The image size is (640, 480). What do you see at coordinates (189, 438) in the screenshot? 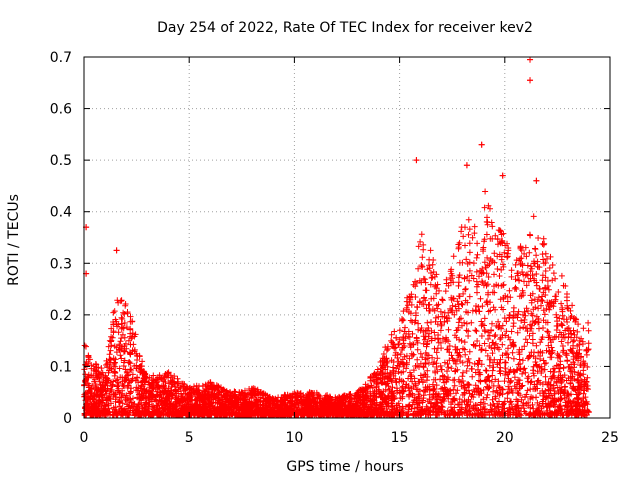
I see `x-tick-label: 5` at bounding box center [189, 438].